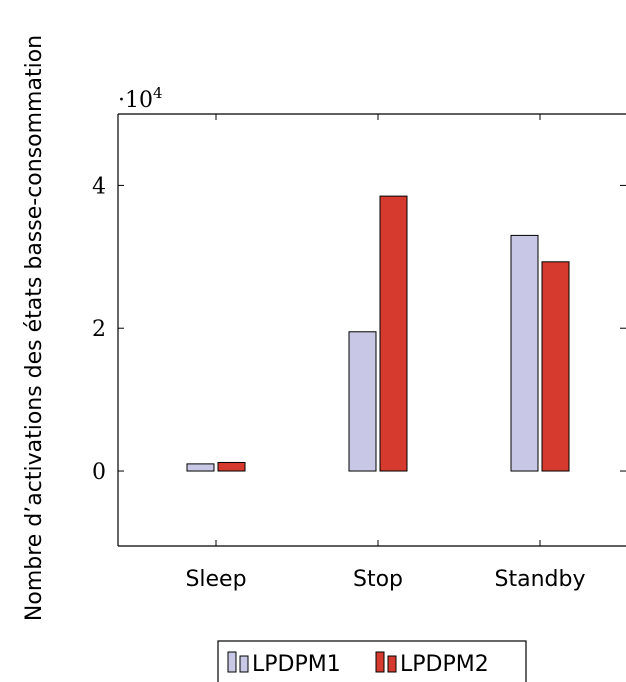 The image size is (626, 682). I want to click on legend-label-lpdpm1: LPDPM1, so click(296, 664).